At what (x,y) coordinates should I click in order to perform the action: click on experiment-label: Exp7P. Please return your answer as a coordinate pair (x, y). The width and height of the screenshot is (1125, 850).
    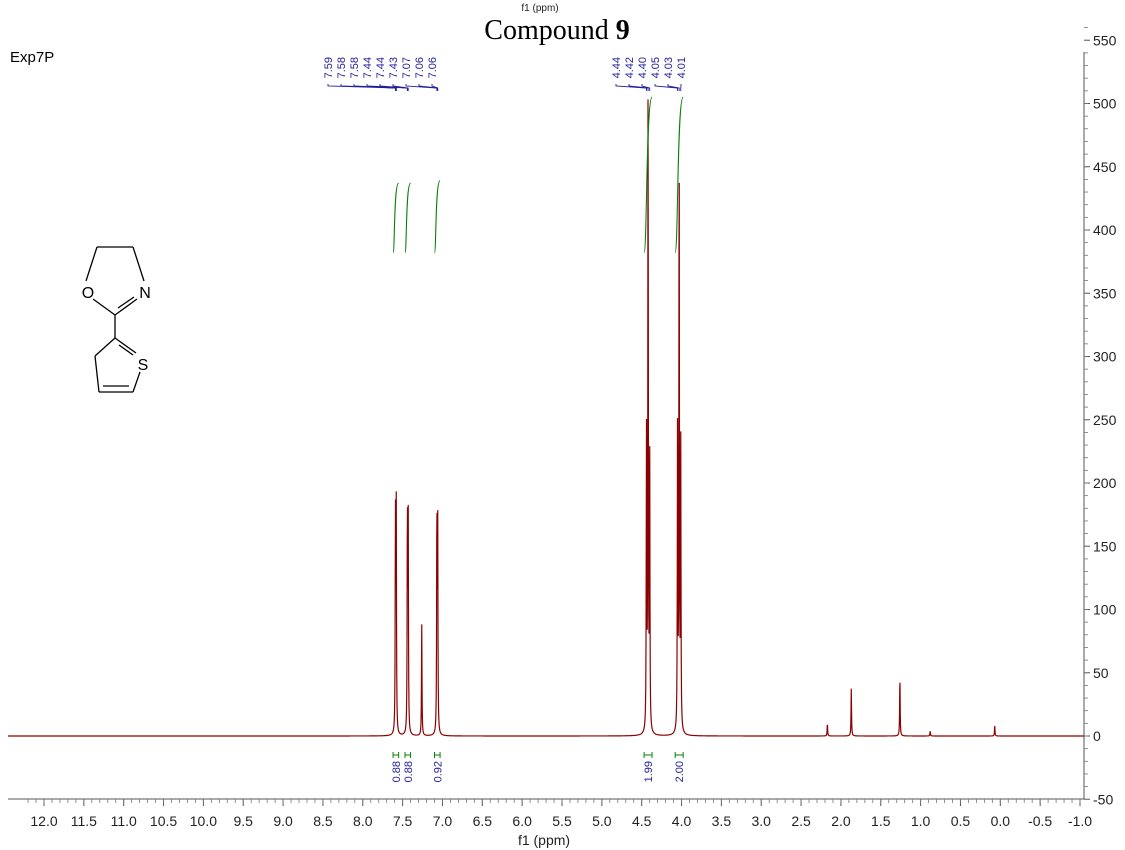
    Looking at the image, I should click on (32, 57).